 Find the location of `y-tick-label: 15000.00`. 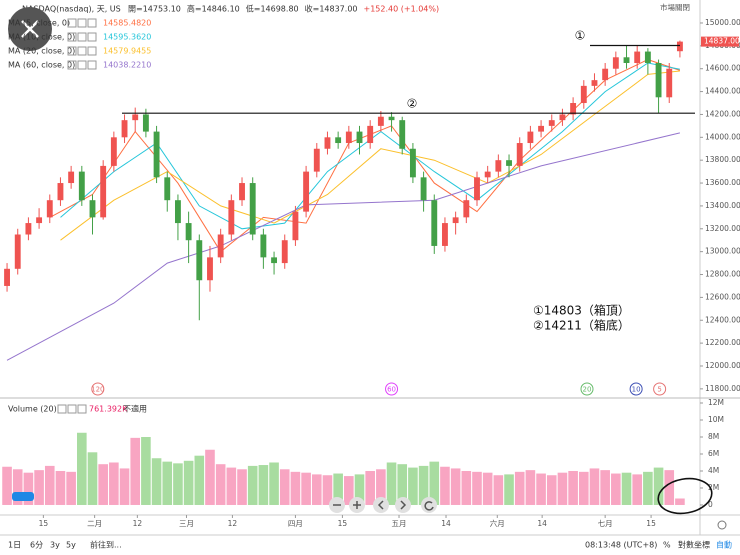

y-tick-label: 15000.00 is located at coordinates (722, 22).